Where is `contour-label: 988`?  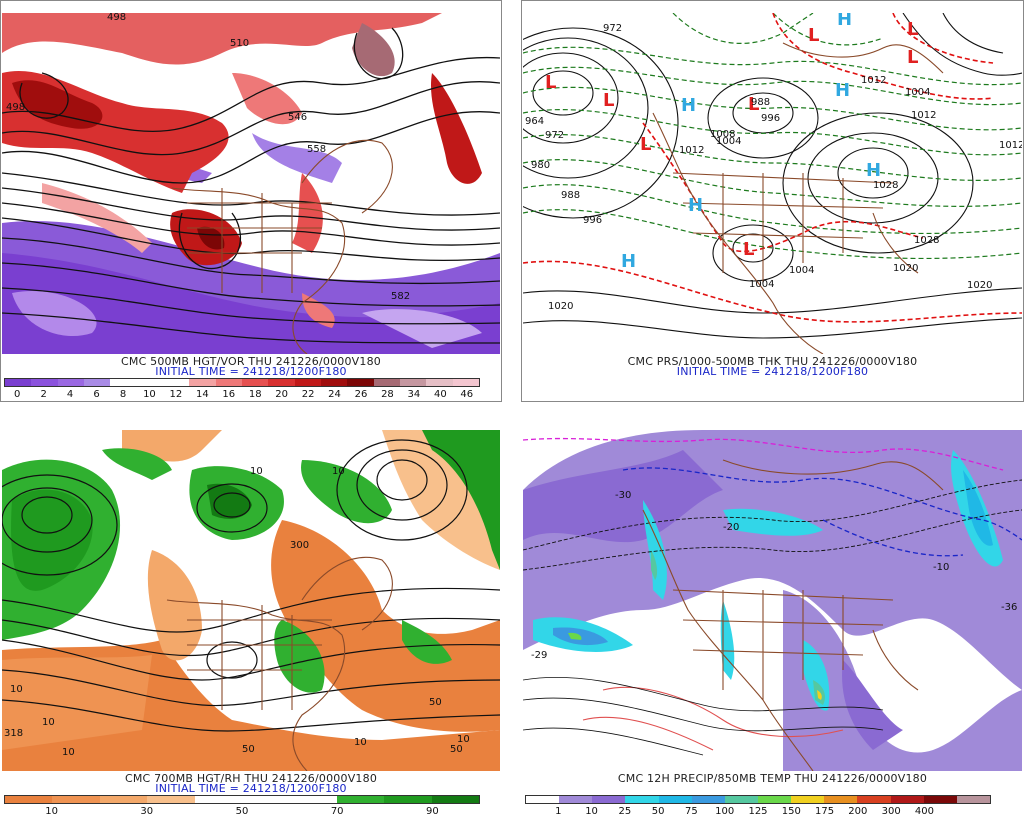 contour-label: 988 is located at coordinates (760, 102).